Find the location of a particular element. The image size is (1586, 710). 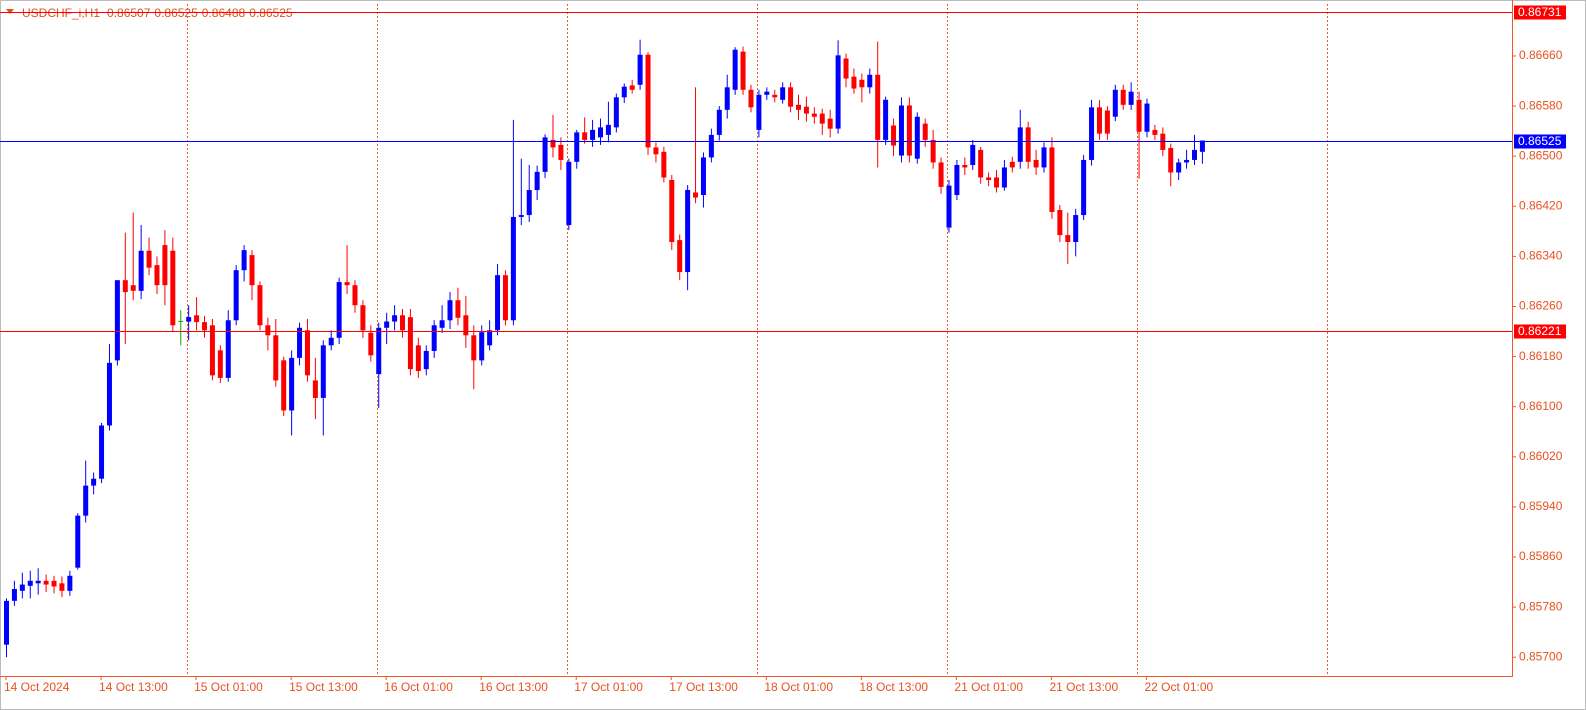

x-tick-label: 15 Oct 01:00 is located at coordinates (228, 687).